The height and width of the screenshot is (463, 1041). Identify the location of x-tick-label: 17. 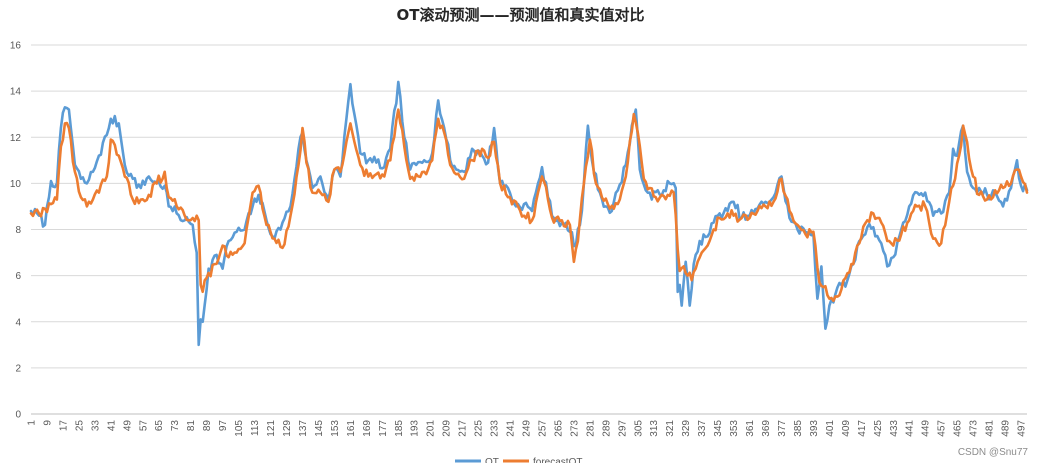
(63, 426).